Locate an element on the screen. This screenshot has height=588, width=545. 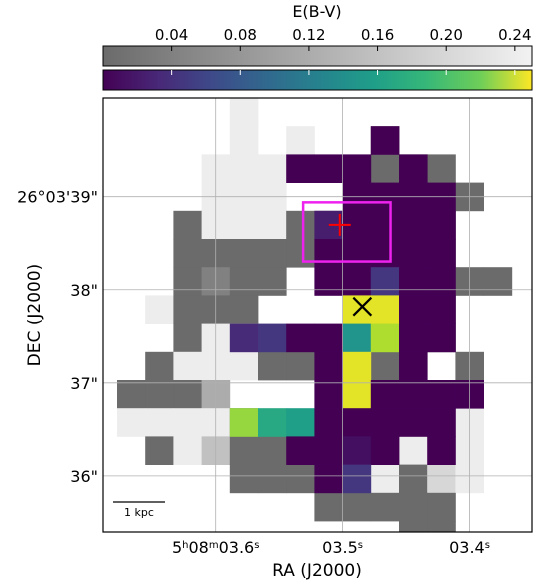
colorbar-tick-labels: 0.04 0.08 0.12 0.16 0.20 0.24 is located at coordinates (343, 35).